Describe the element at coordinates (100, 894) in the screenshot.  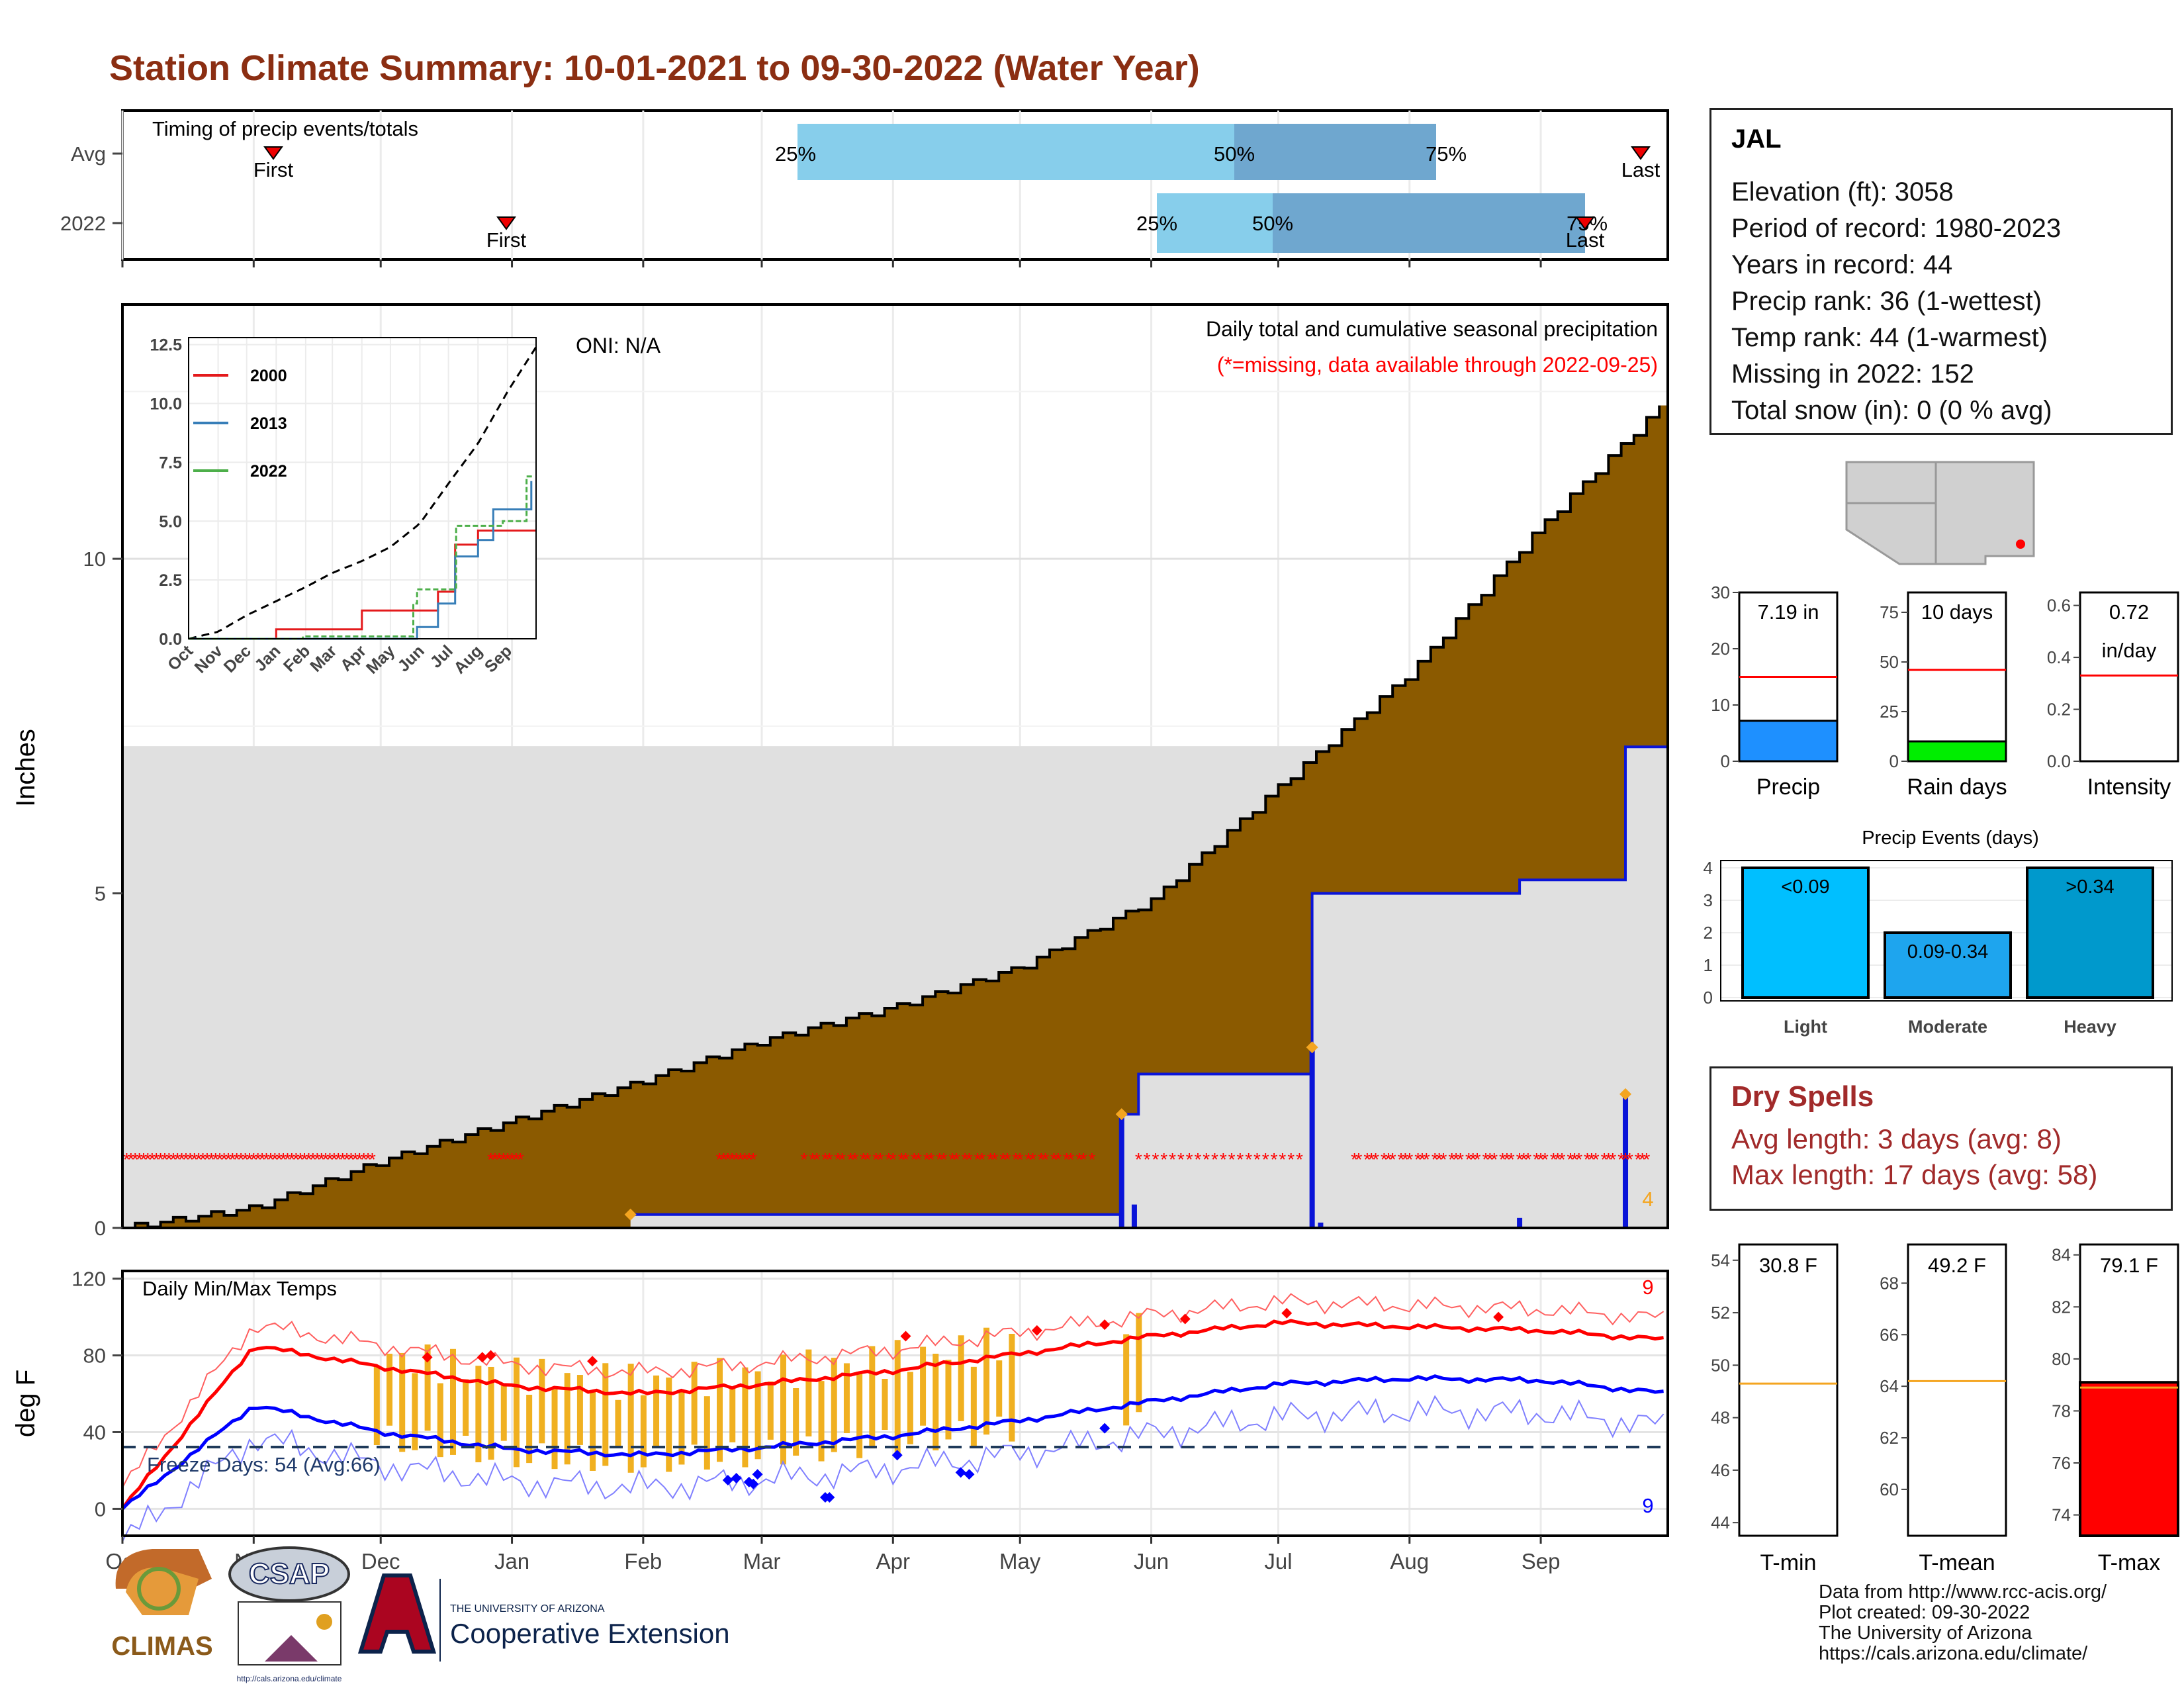
I see `precip-tick-label: 5` at that location.